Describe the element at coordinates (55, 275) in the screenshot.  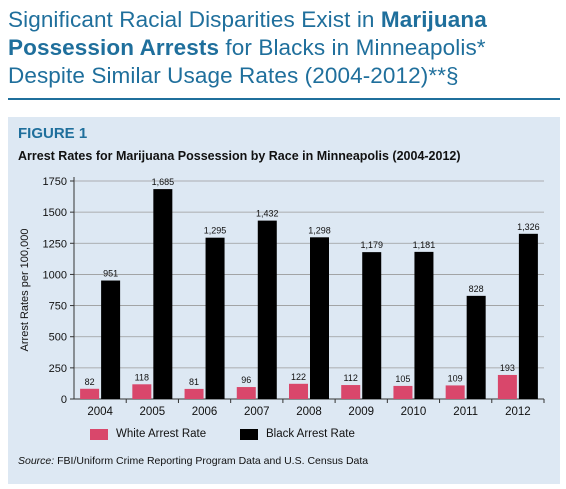
I see `y-tick-label: 1000` at that location.